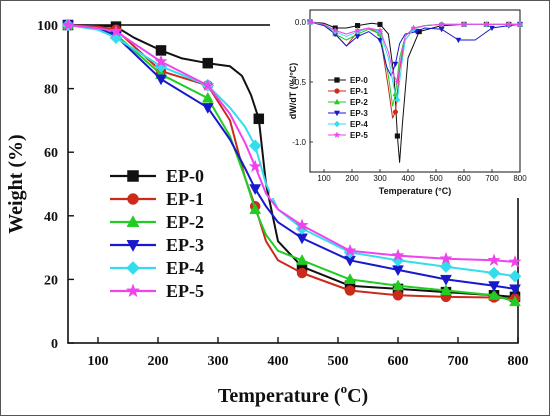 The image size is (550, 416). What do you see at coordinates (348, 108) in the screenshot?
I see `inset-legend: EP-0 EP-1 EP-2 EP-3 EP-4 EP-5` at bounding box center [348, 108].